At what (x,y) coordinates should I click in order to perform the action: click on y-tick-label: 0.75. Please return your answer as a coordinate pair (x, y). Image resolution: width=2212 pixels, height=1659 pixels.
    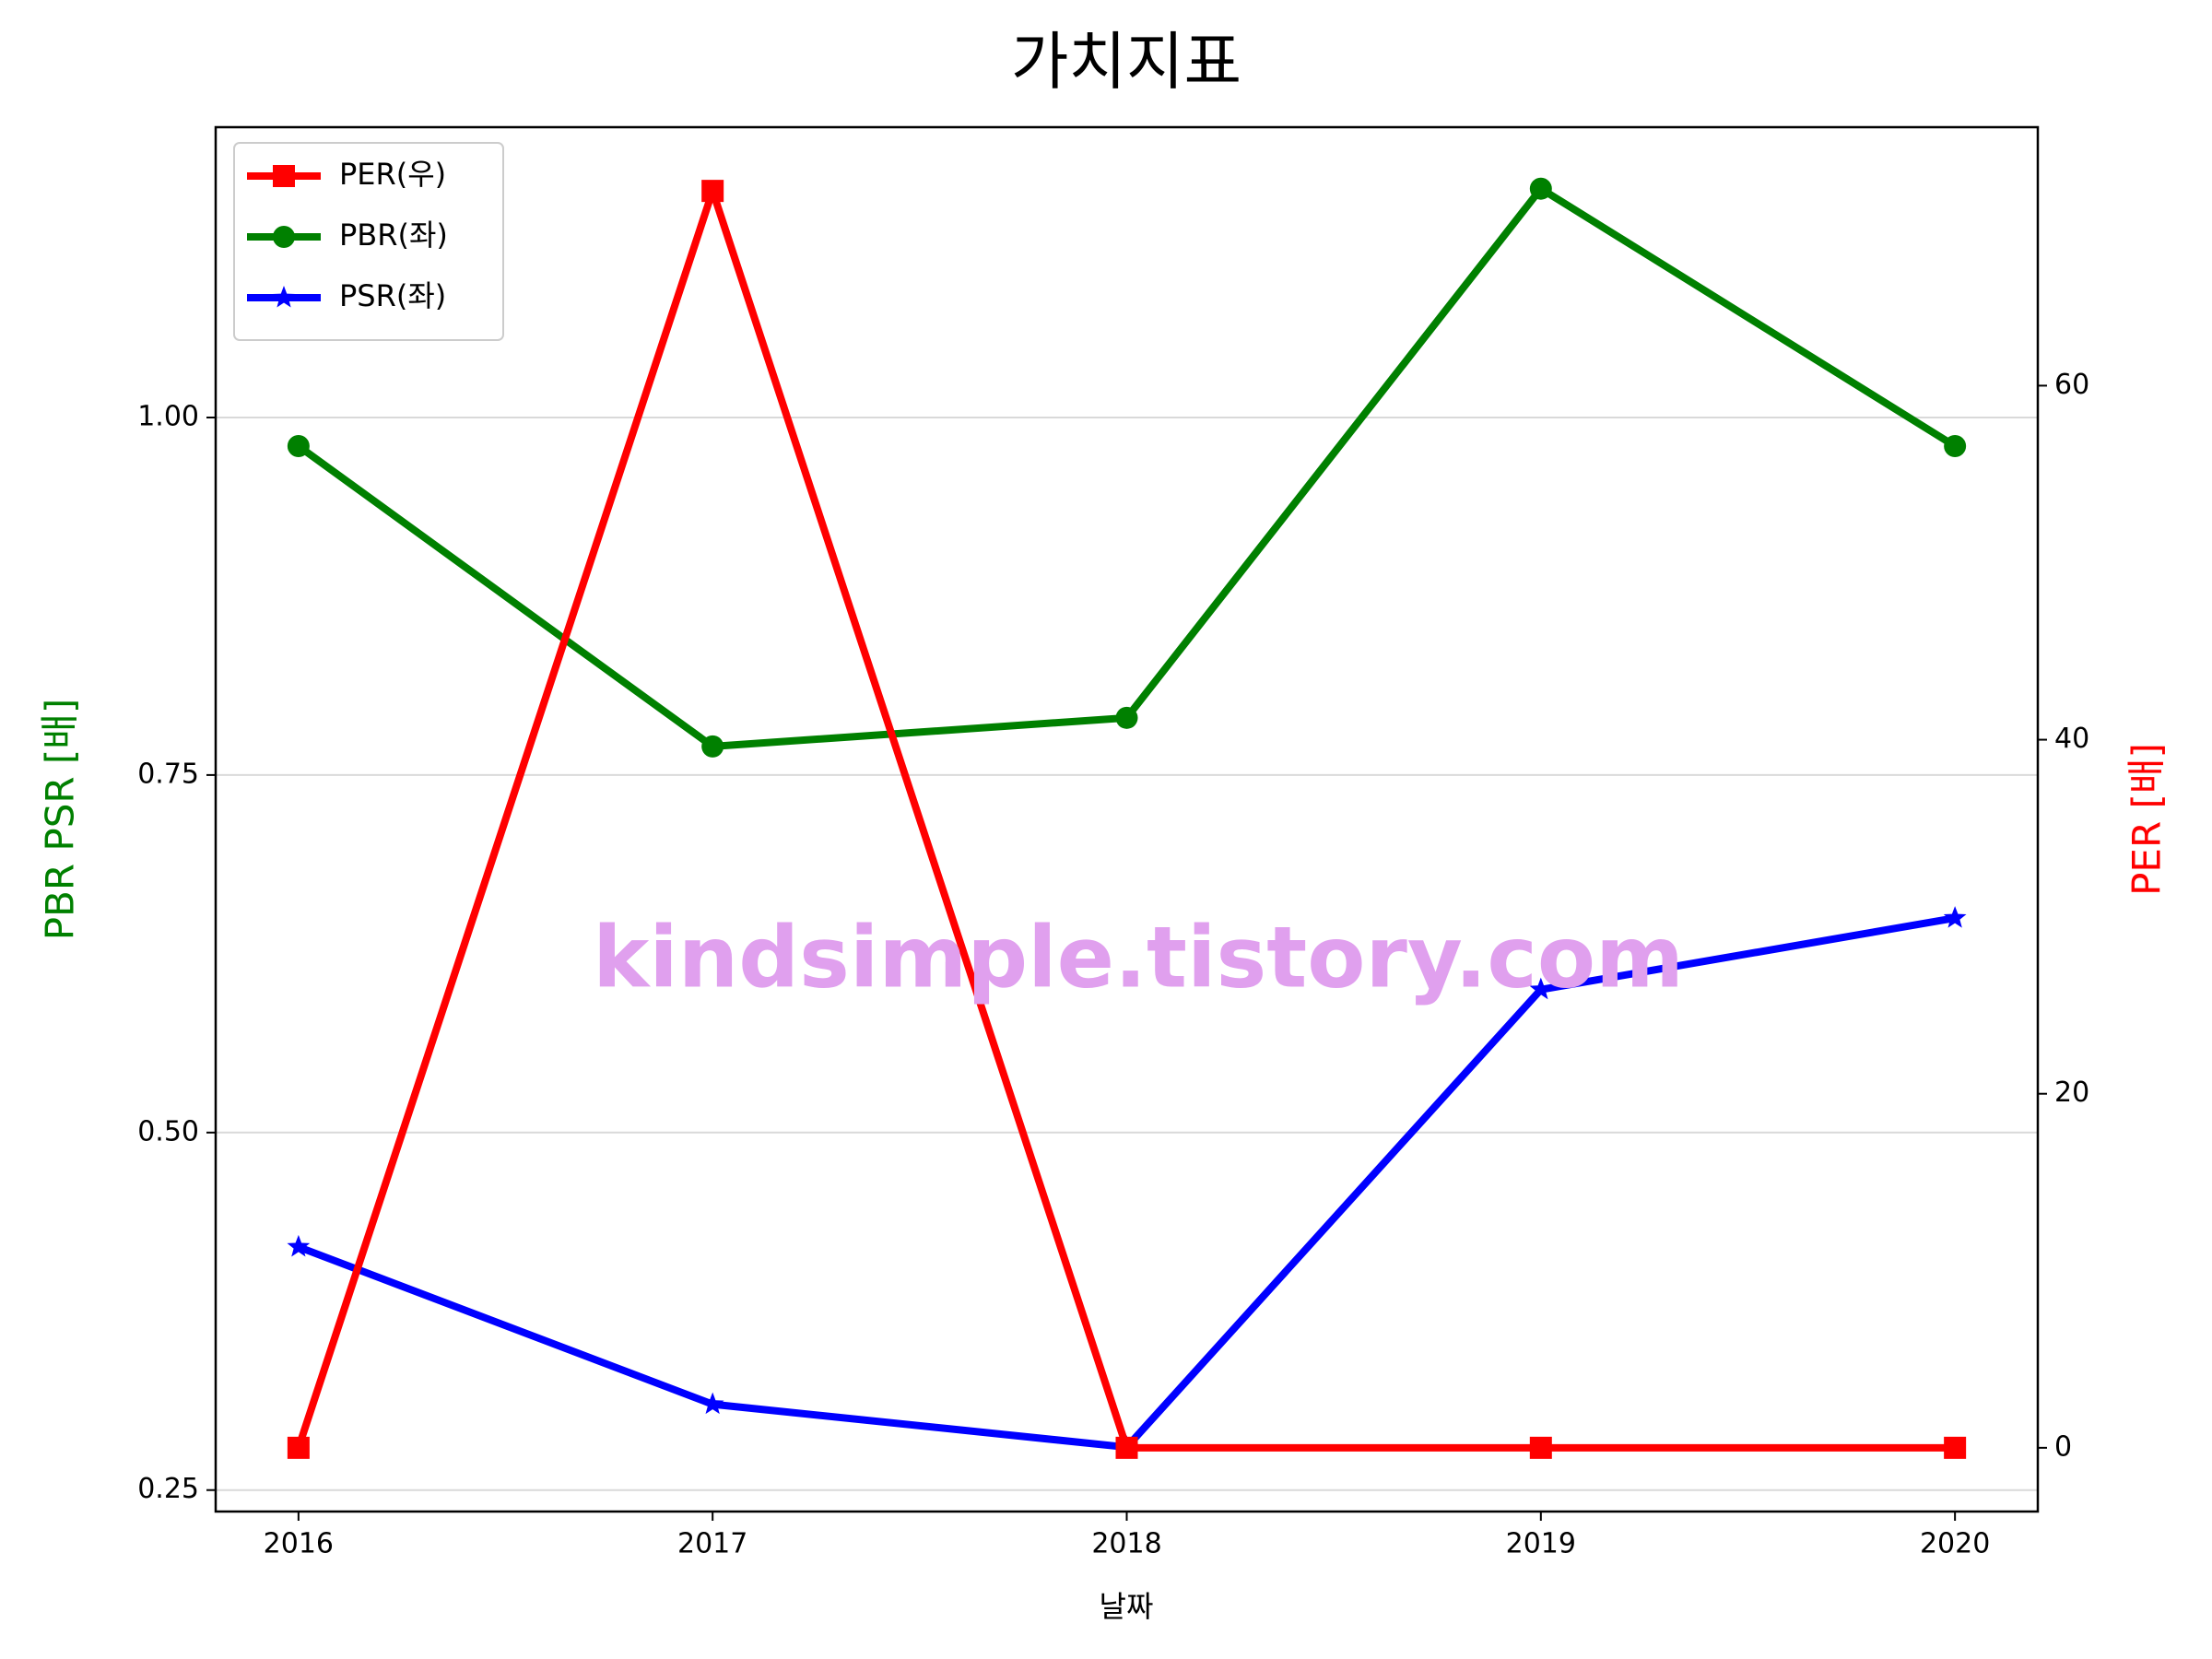
    Looking at the image, I should click on (168, 774).